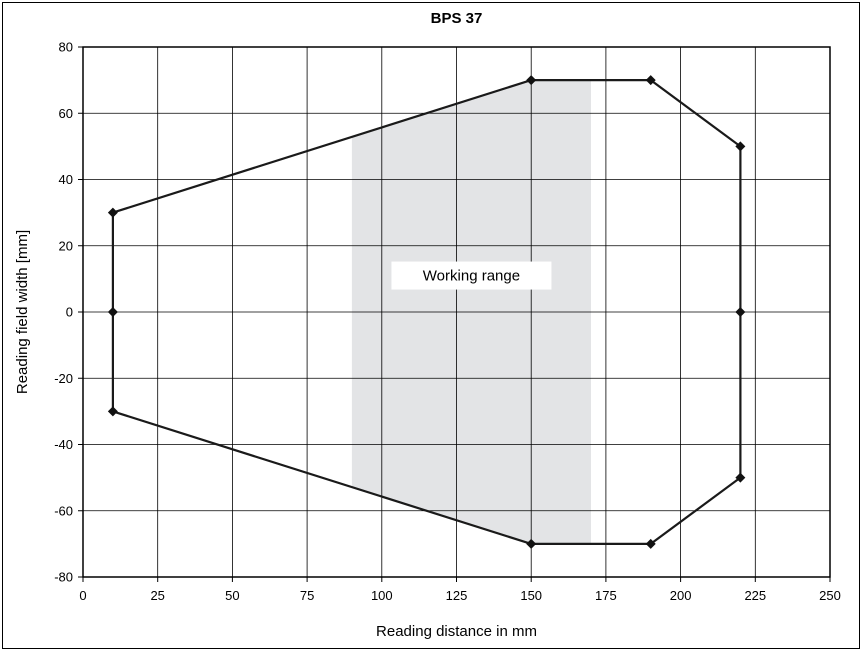  What do you see at coordinates (63, 510) in the screenshot?
I see `y-tick-label: -60` at bounding box center [63, 510].